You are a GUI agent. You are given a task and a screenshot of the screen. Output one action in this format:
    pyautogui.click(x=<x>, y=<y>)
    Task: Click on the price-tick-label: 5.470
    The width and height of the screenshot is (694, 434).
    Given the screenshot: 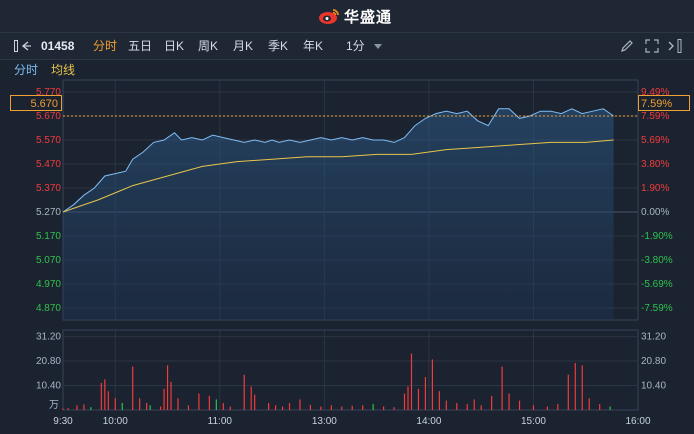 What is the action you would take?
    pyautogui.click(x=48, y=164)
    